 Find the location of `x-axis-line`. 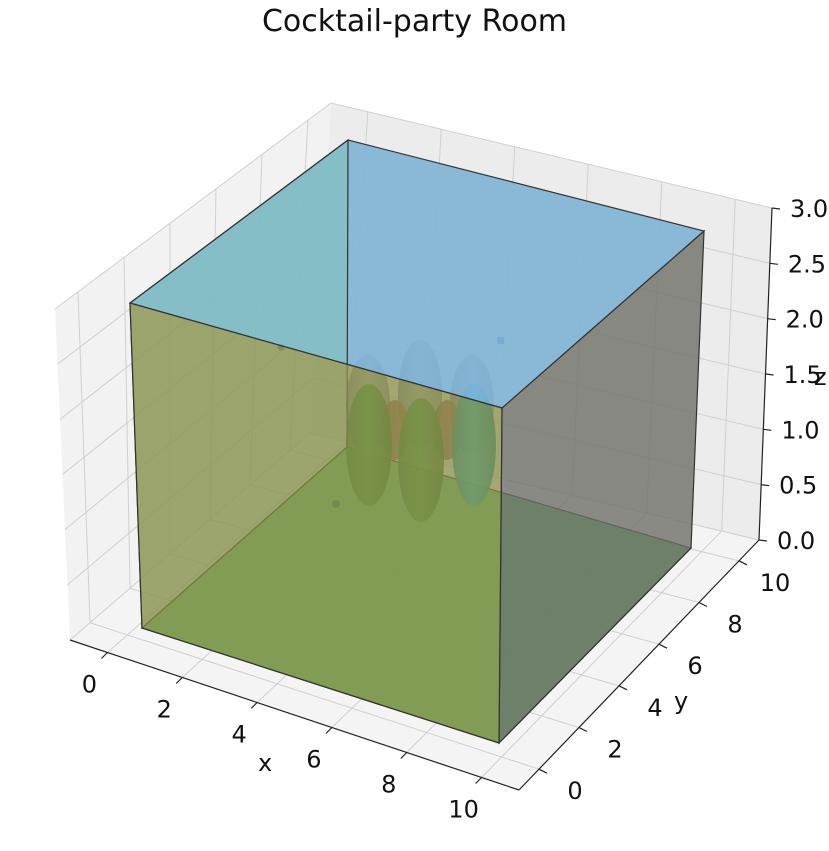

x-axis-line is located at coordinates (294, 715).